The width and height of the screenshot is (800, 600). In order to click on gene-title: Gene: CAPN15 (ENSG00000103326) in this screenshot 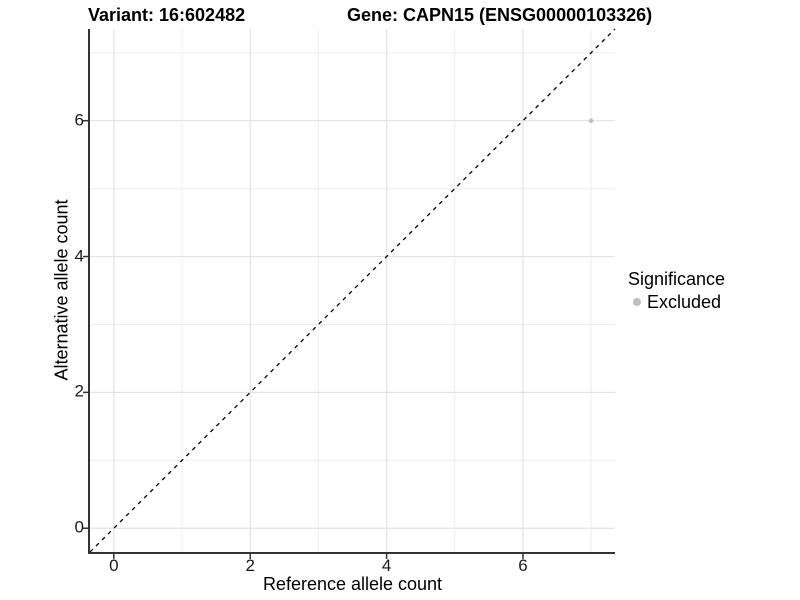, I will do `click(500, 15)`.